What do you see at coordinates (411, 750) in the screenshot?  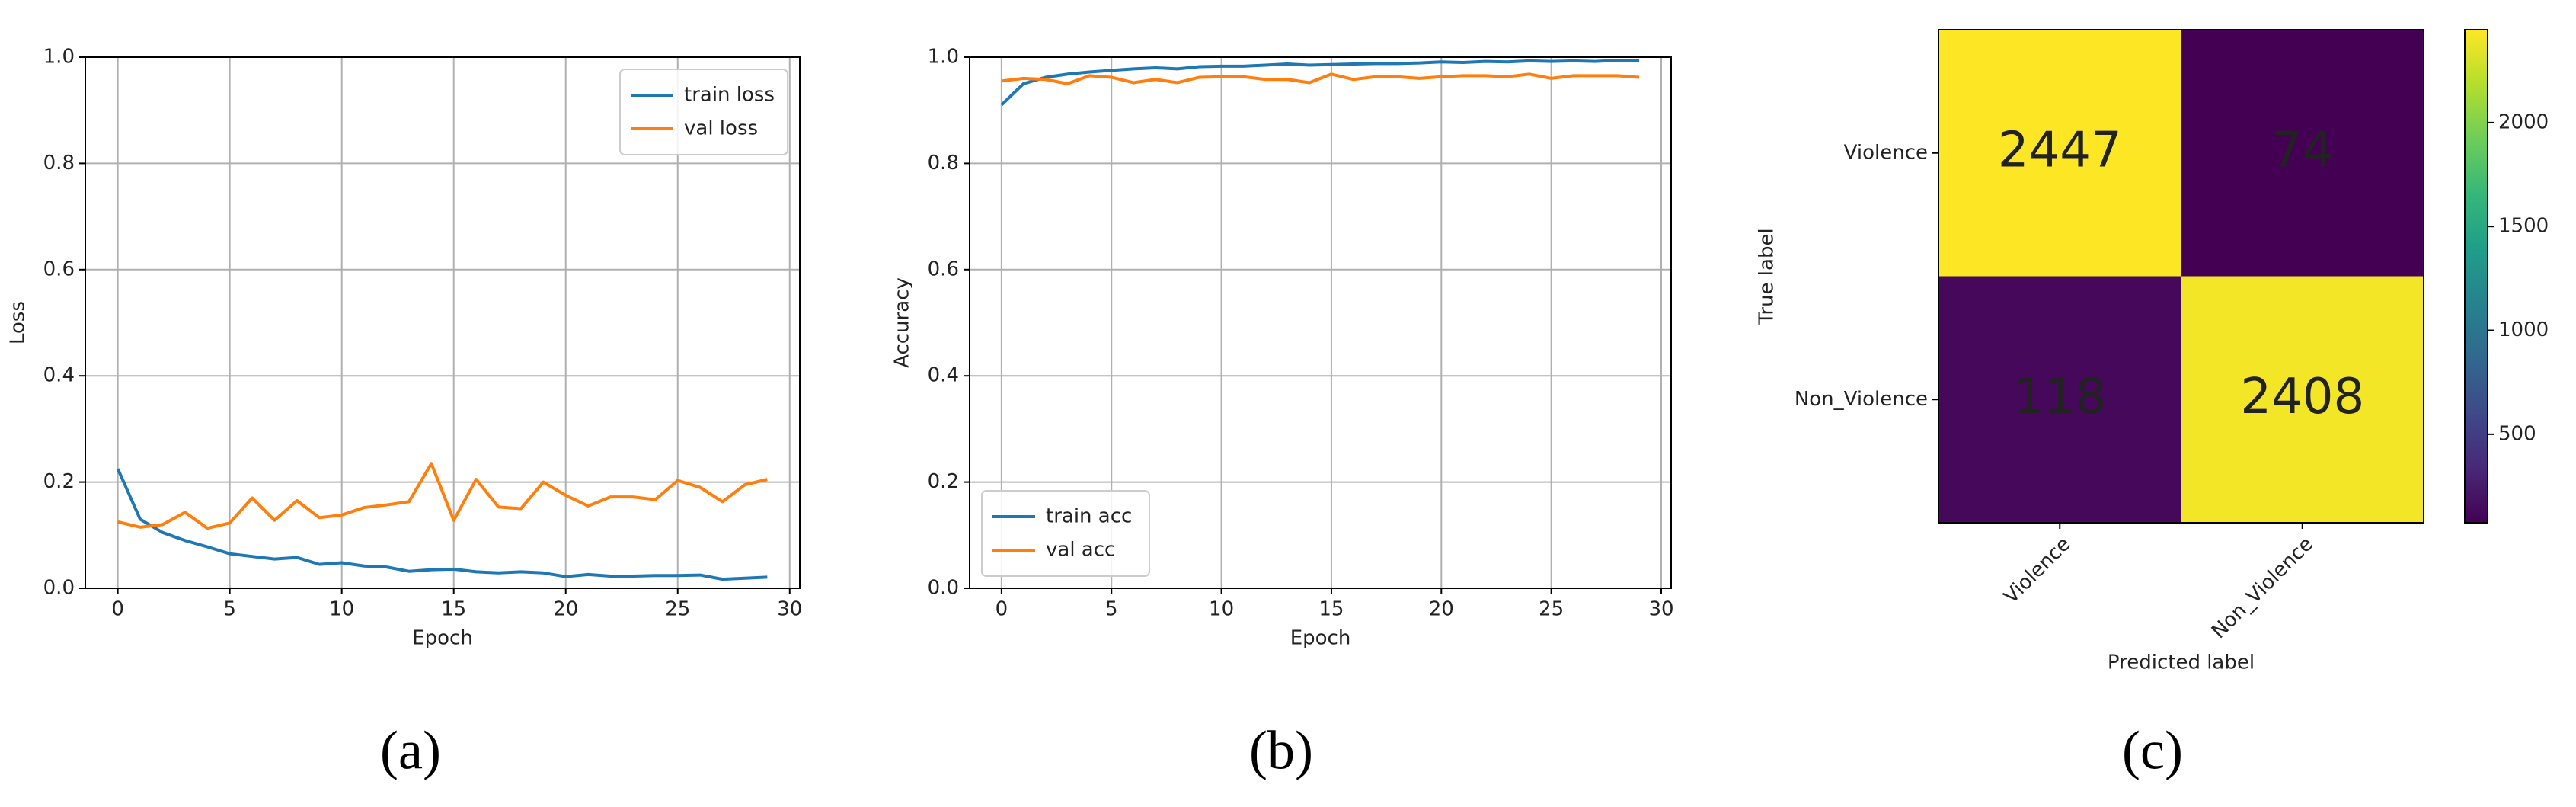 I see `caption: (a)` at bounding box center [411, 750].